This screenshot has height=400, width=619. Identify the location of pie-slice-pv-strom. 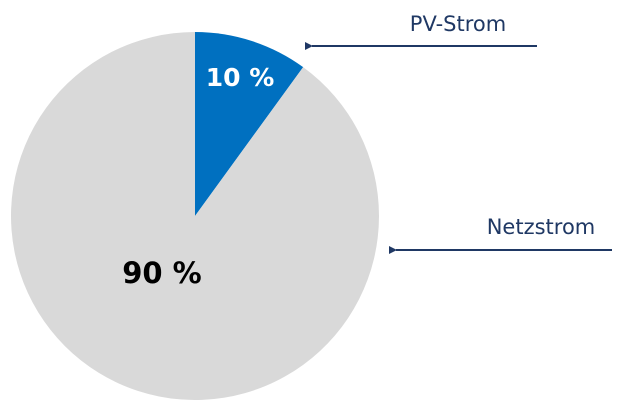
(249, 124).